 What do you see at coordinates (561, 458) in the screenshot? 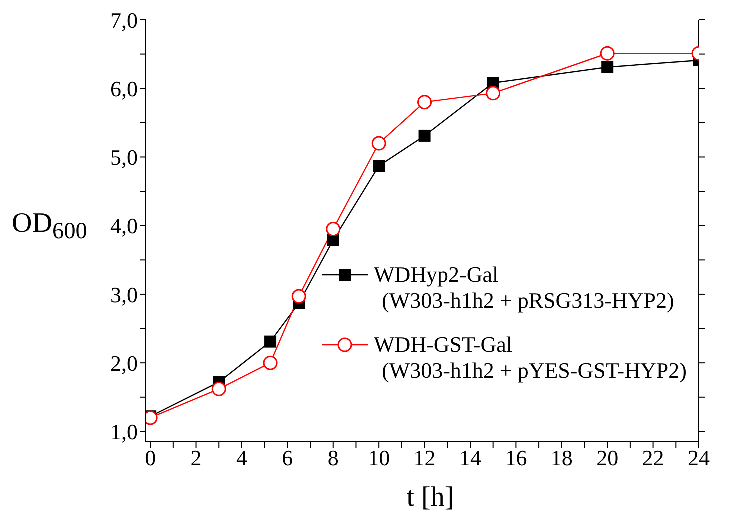
I see `x-tick-label: 18` at bounding box center [561, 458].